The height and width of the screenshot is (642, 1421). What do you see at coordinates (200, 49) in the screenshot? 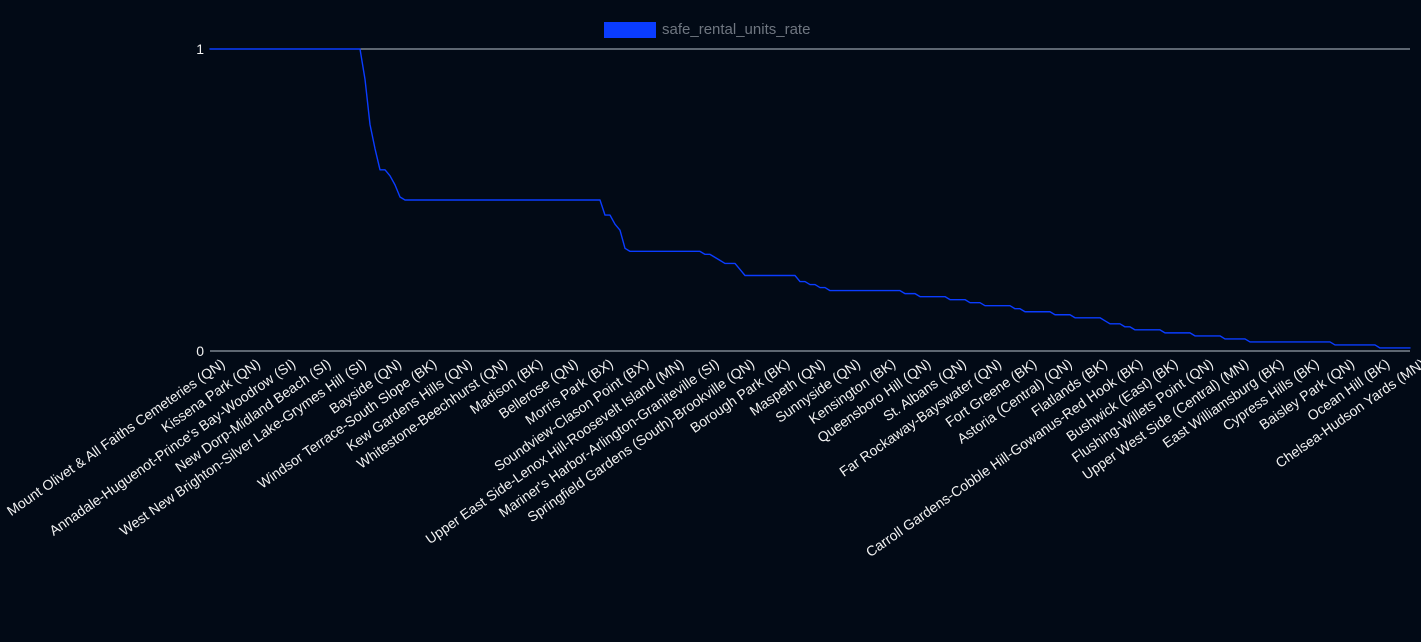
I see `y-tick-label-0: 1` at bounding box center [200, 49].